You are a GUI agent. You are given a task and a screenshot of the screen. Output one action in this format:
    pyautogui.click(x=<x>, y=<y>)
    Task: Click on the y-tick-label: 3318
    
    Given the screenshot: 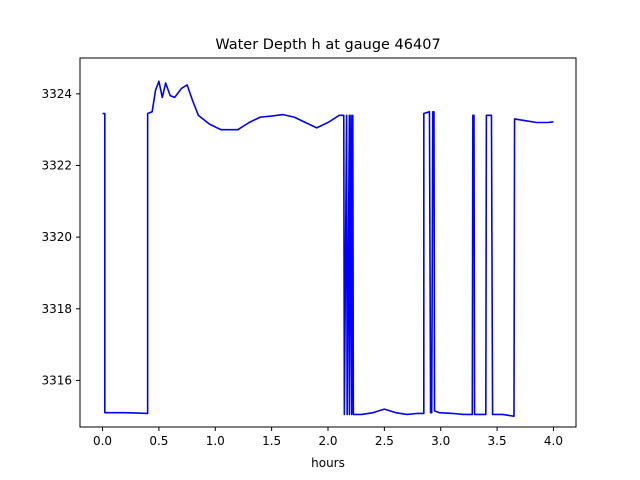 What is the action you would take?
    pyautogui.click(x=56, y=309)
    